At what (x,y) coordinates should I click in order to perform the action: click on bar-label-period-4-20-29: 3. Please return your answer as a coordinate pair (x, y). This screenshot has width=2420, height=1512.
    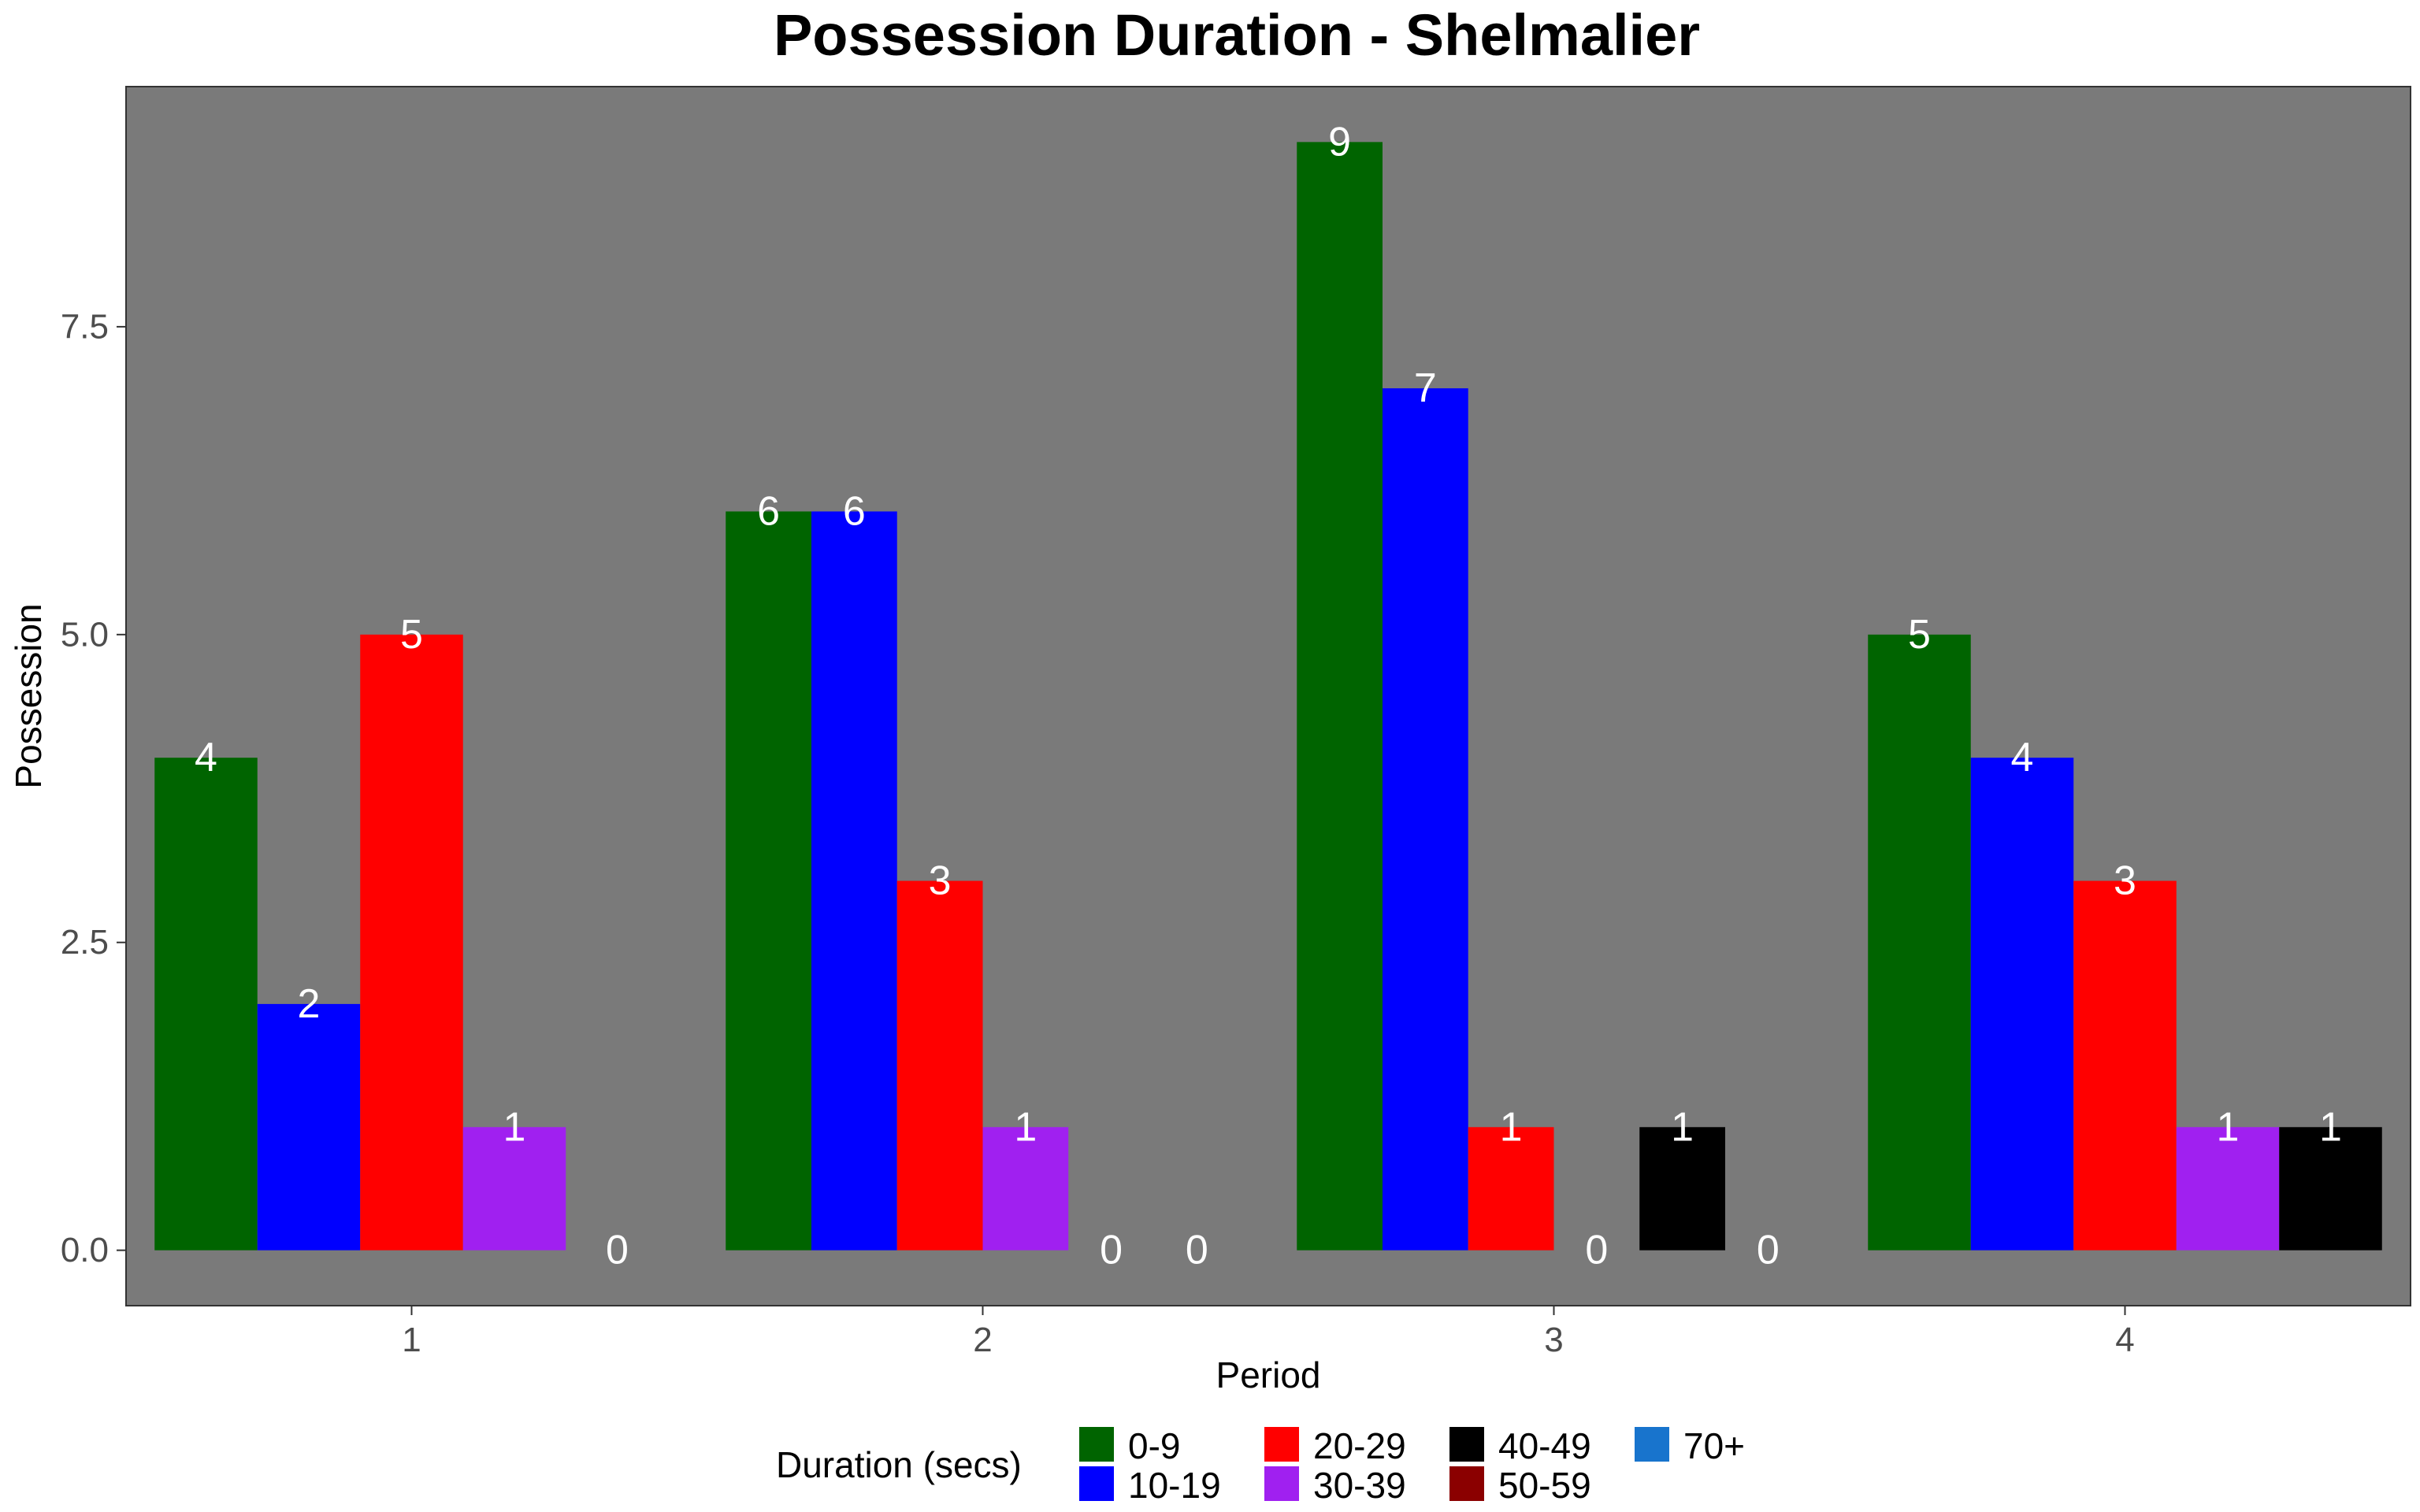
    Looking at the image, I should click on (2125, 881).